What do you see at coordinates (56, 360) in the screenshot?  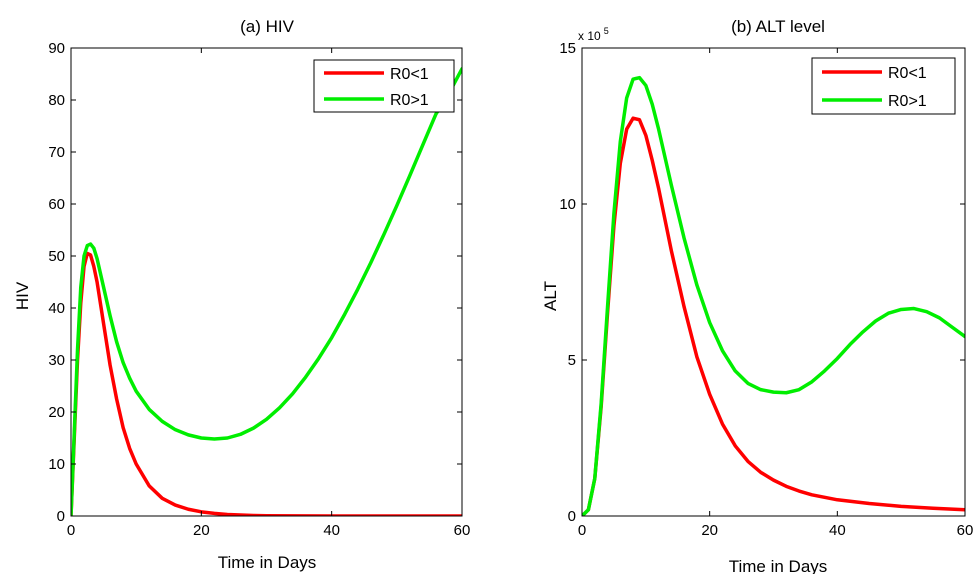 I see `y-tick-label: 30` at bounding box center [56, 360].